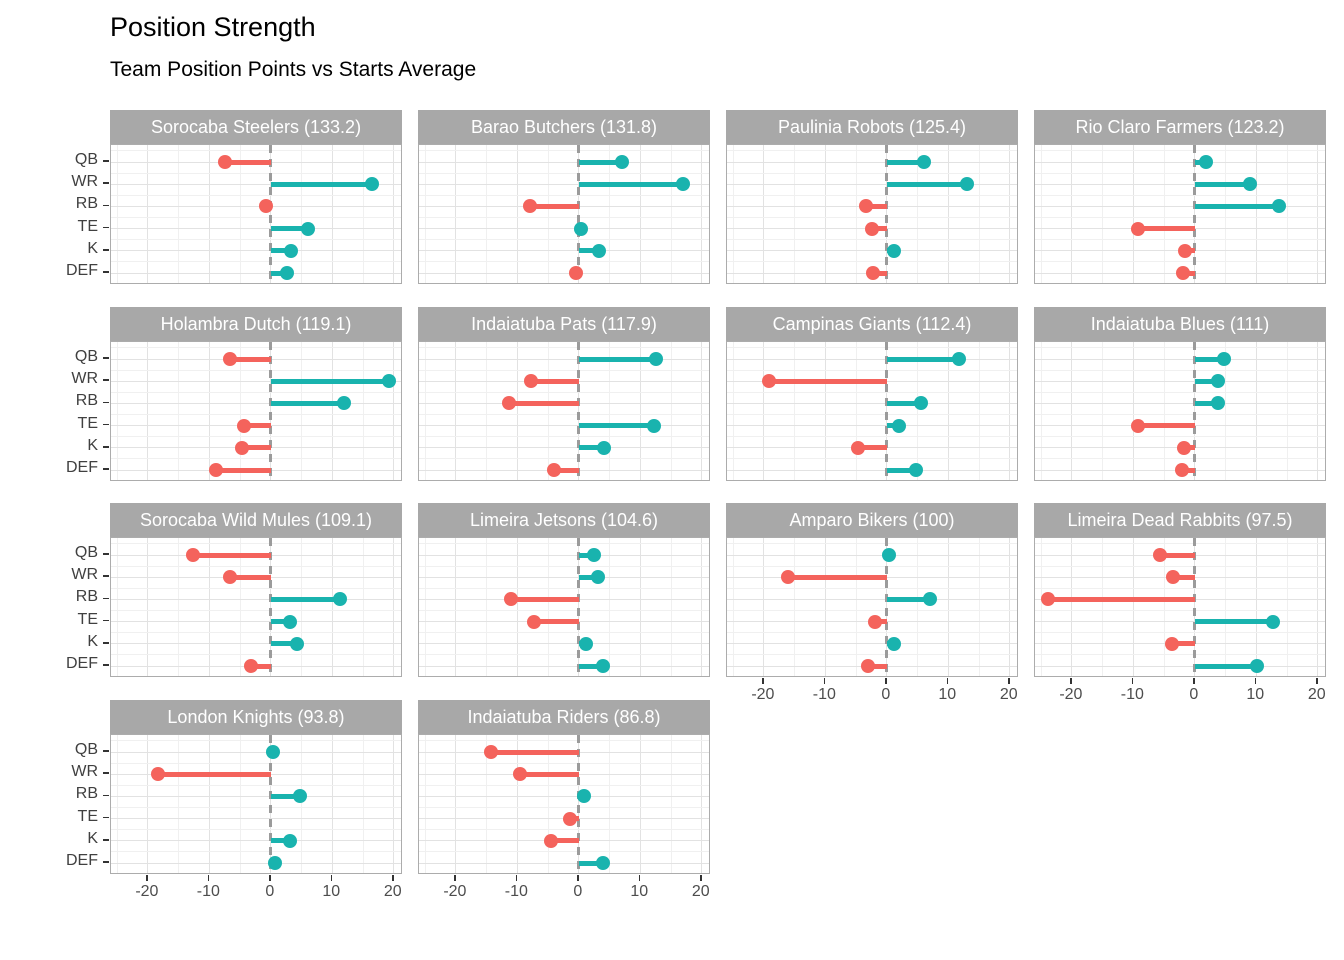 The image size is (1344, 960). I want to click on y-axis-label-DEF: DEF, so click(82, 270).